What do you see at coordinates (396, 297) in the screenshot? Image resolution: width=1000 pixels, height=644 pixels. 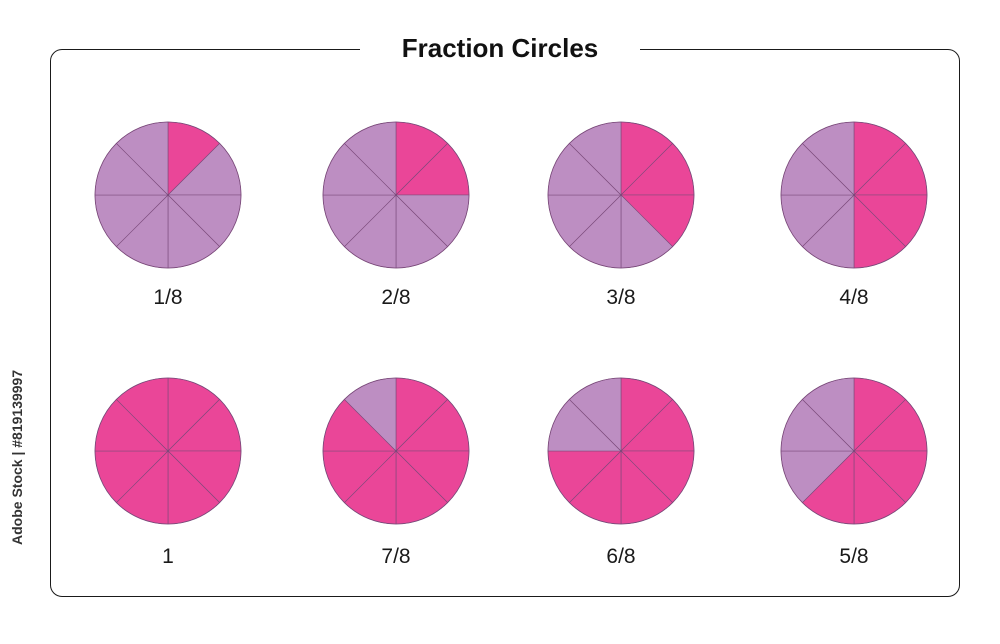 I see `pie-label: 2/8` at bounding box center [396, 297].